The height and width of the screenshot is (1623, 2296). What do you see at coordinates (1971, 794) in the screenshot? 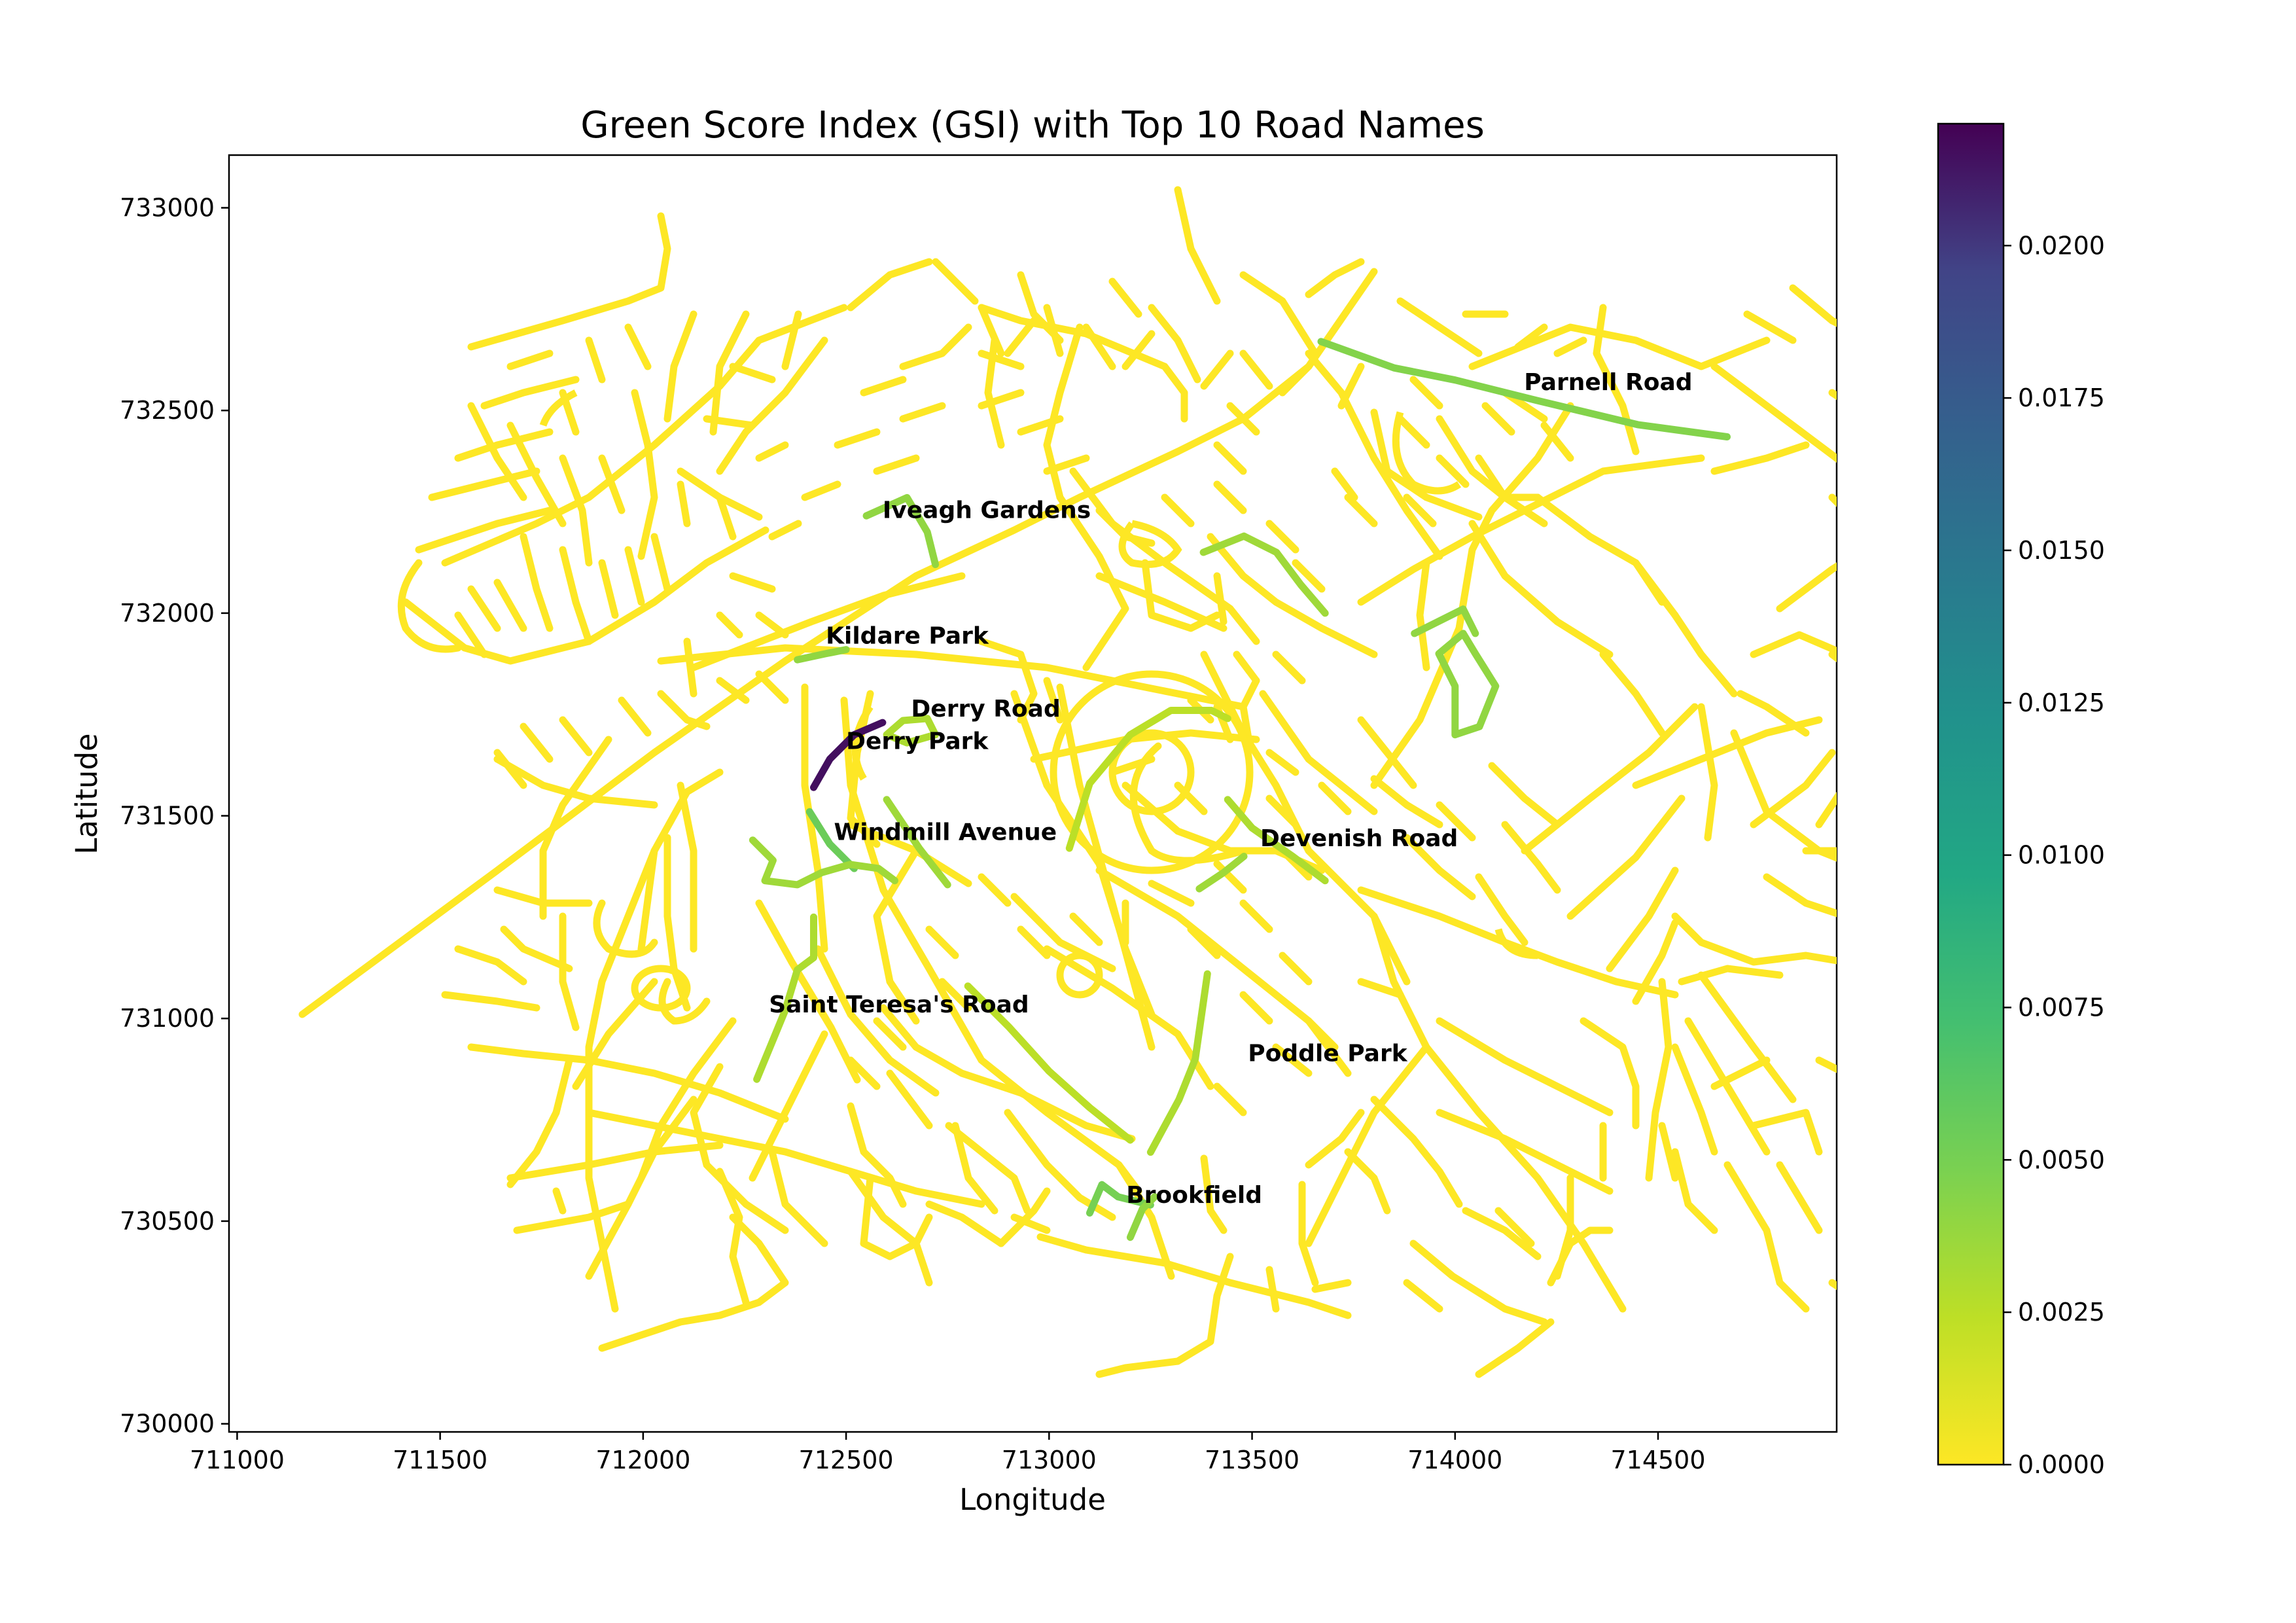
I see `colorbar` at bounding box center [1971, 794].